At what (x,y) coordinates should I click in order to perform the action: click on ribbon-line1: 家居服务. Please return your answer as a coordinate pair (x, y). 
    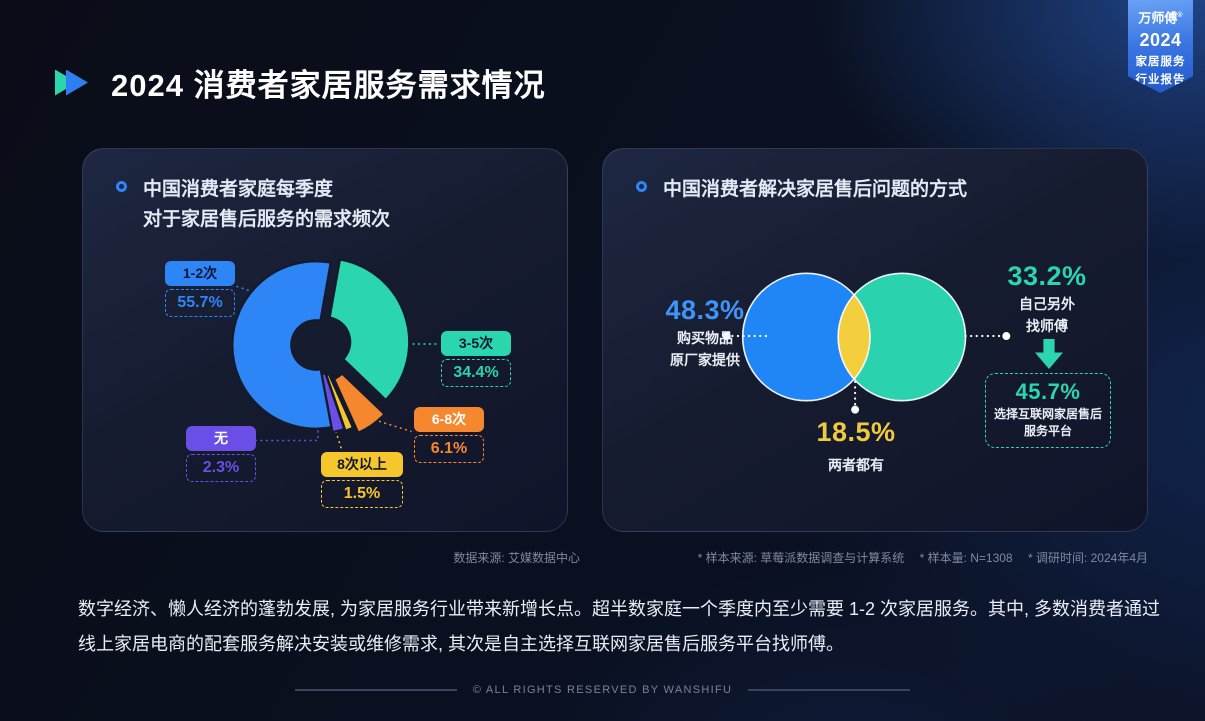
    Looking at the image, I should click on (1160, 62).